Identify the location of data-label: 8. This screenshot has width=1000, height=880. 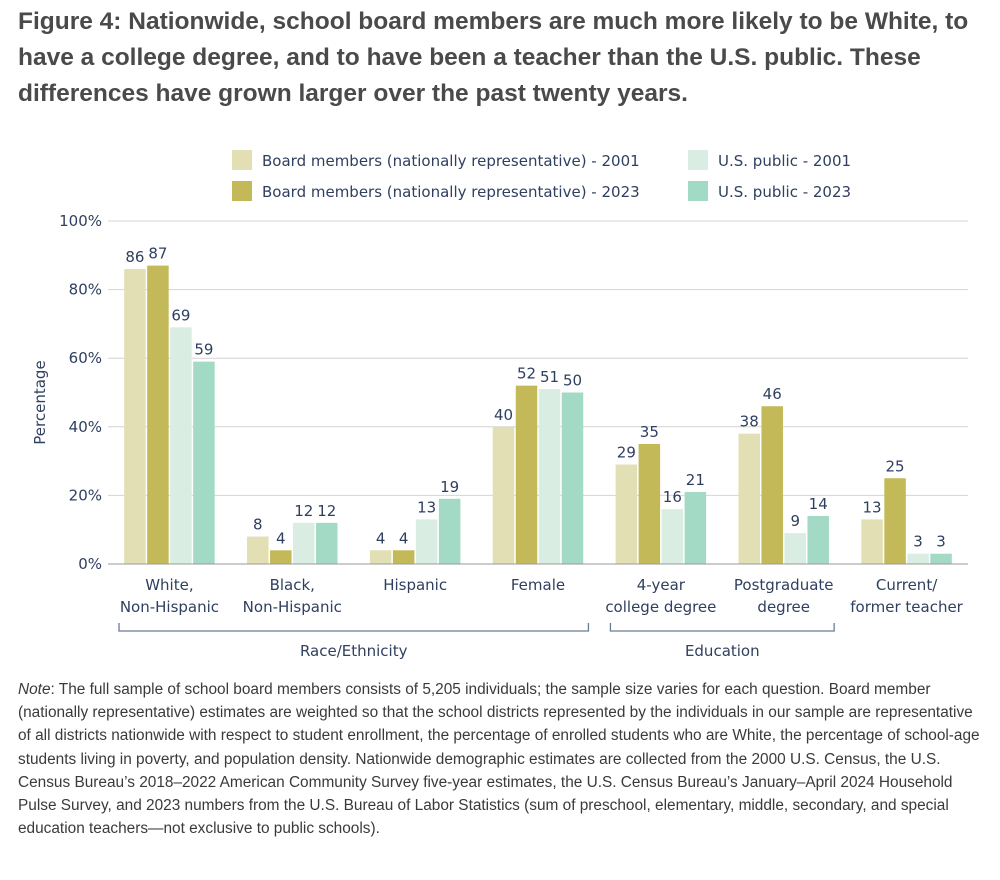
(258, 525).